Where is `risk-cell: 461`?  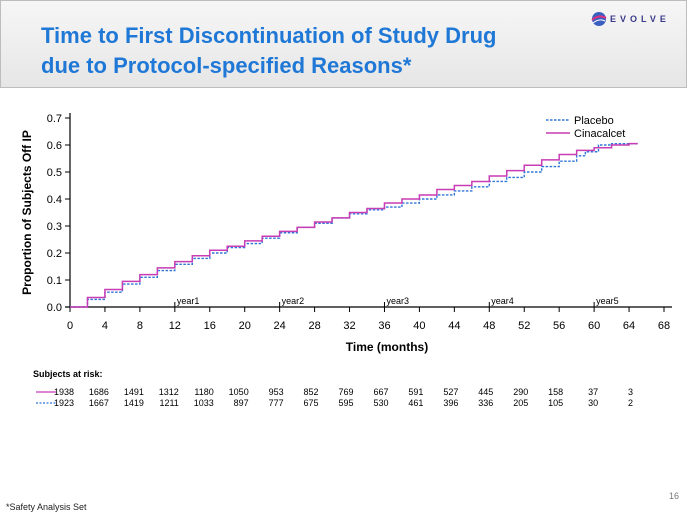 risk-cell: 461 is located at coordinates (415, 403).